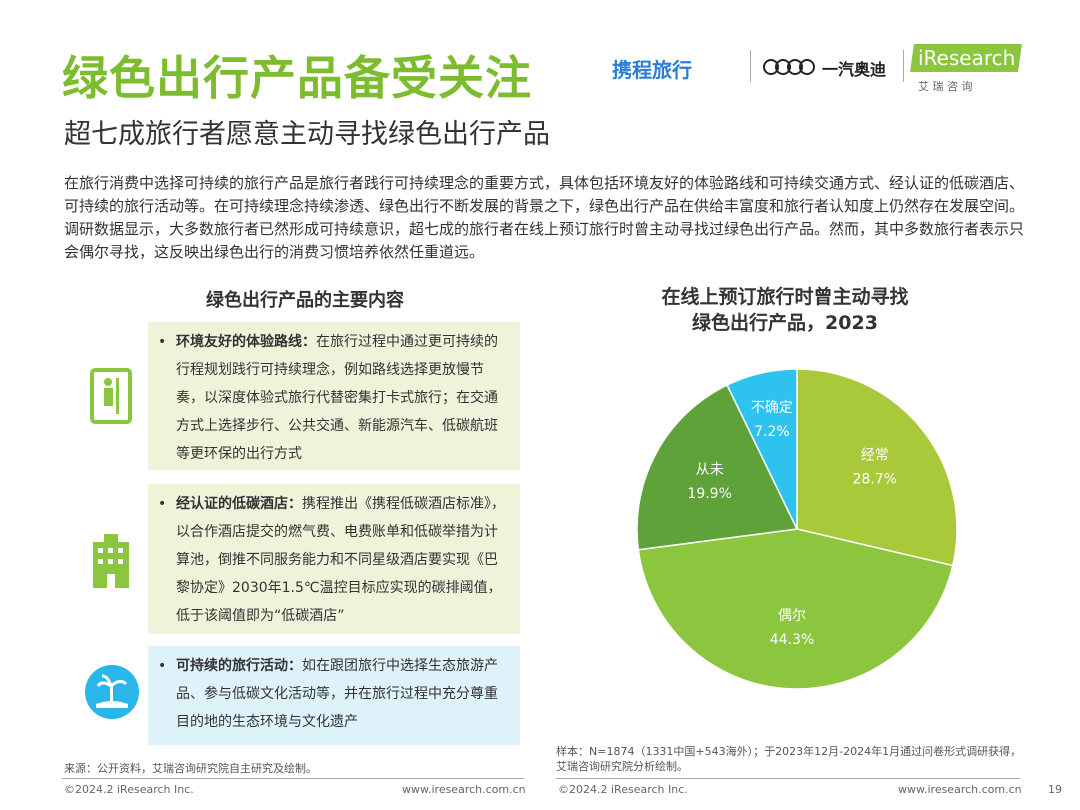 Image resolution: width=1080 pixels, height=810 pixels. Describe the element at coordinates (789, 67) in the screenshot. I see `audi-rings` at that location.